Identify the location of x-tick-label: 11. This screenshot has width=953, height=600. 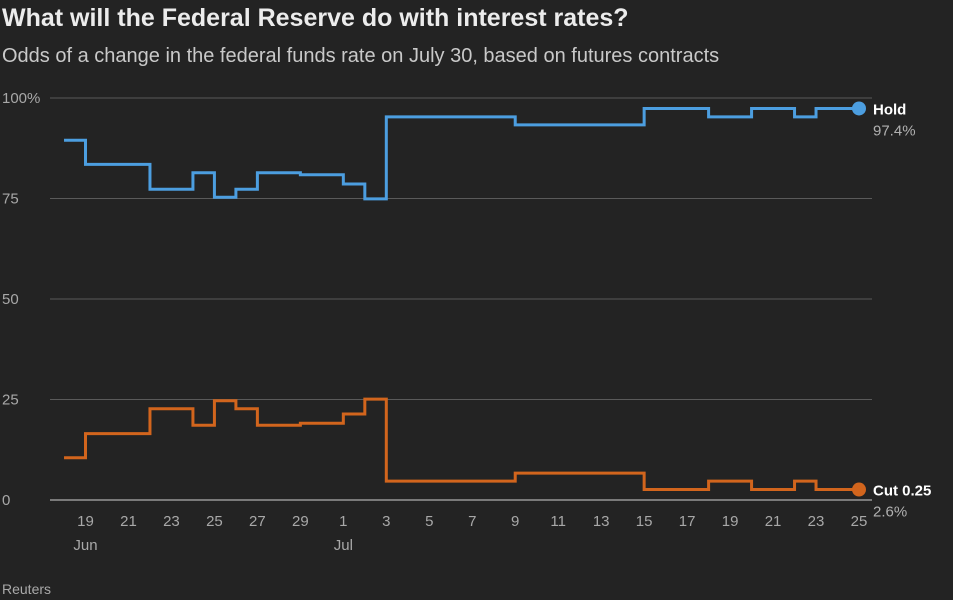
(558, 521).